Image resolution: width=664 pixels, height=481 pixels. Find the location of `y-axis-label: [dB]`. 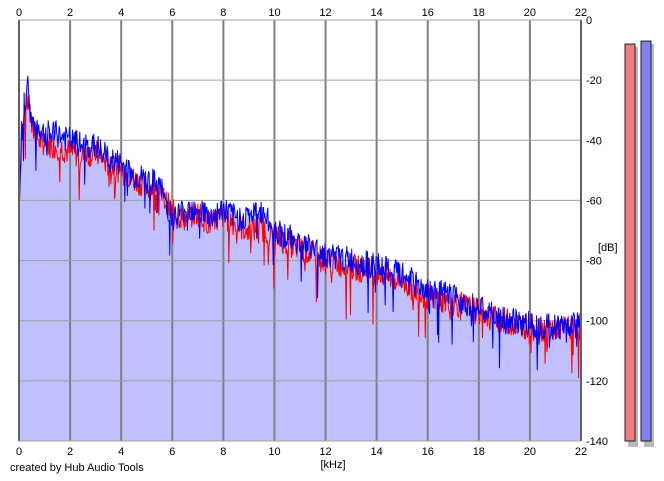

y-axis-label: [dB] is located at coordinates (608, 248).